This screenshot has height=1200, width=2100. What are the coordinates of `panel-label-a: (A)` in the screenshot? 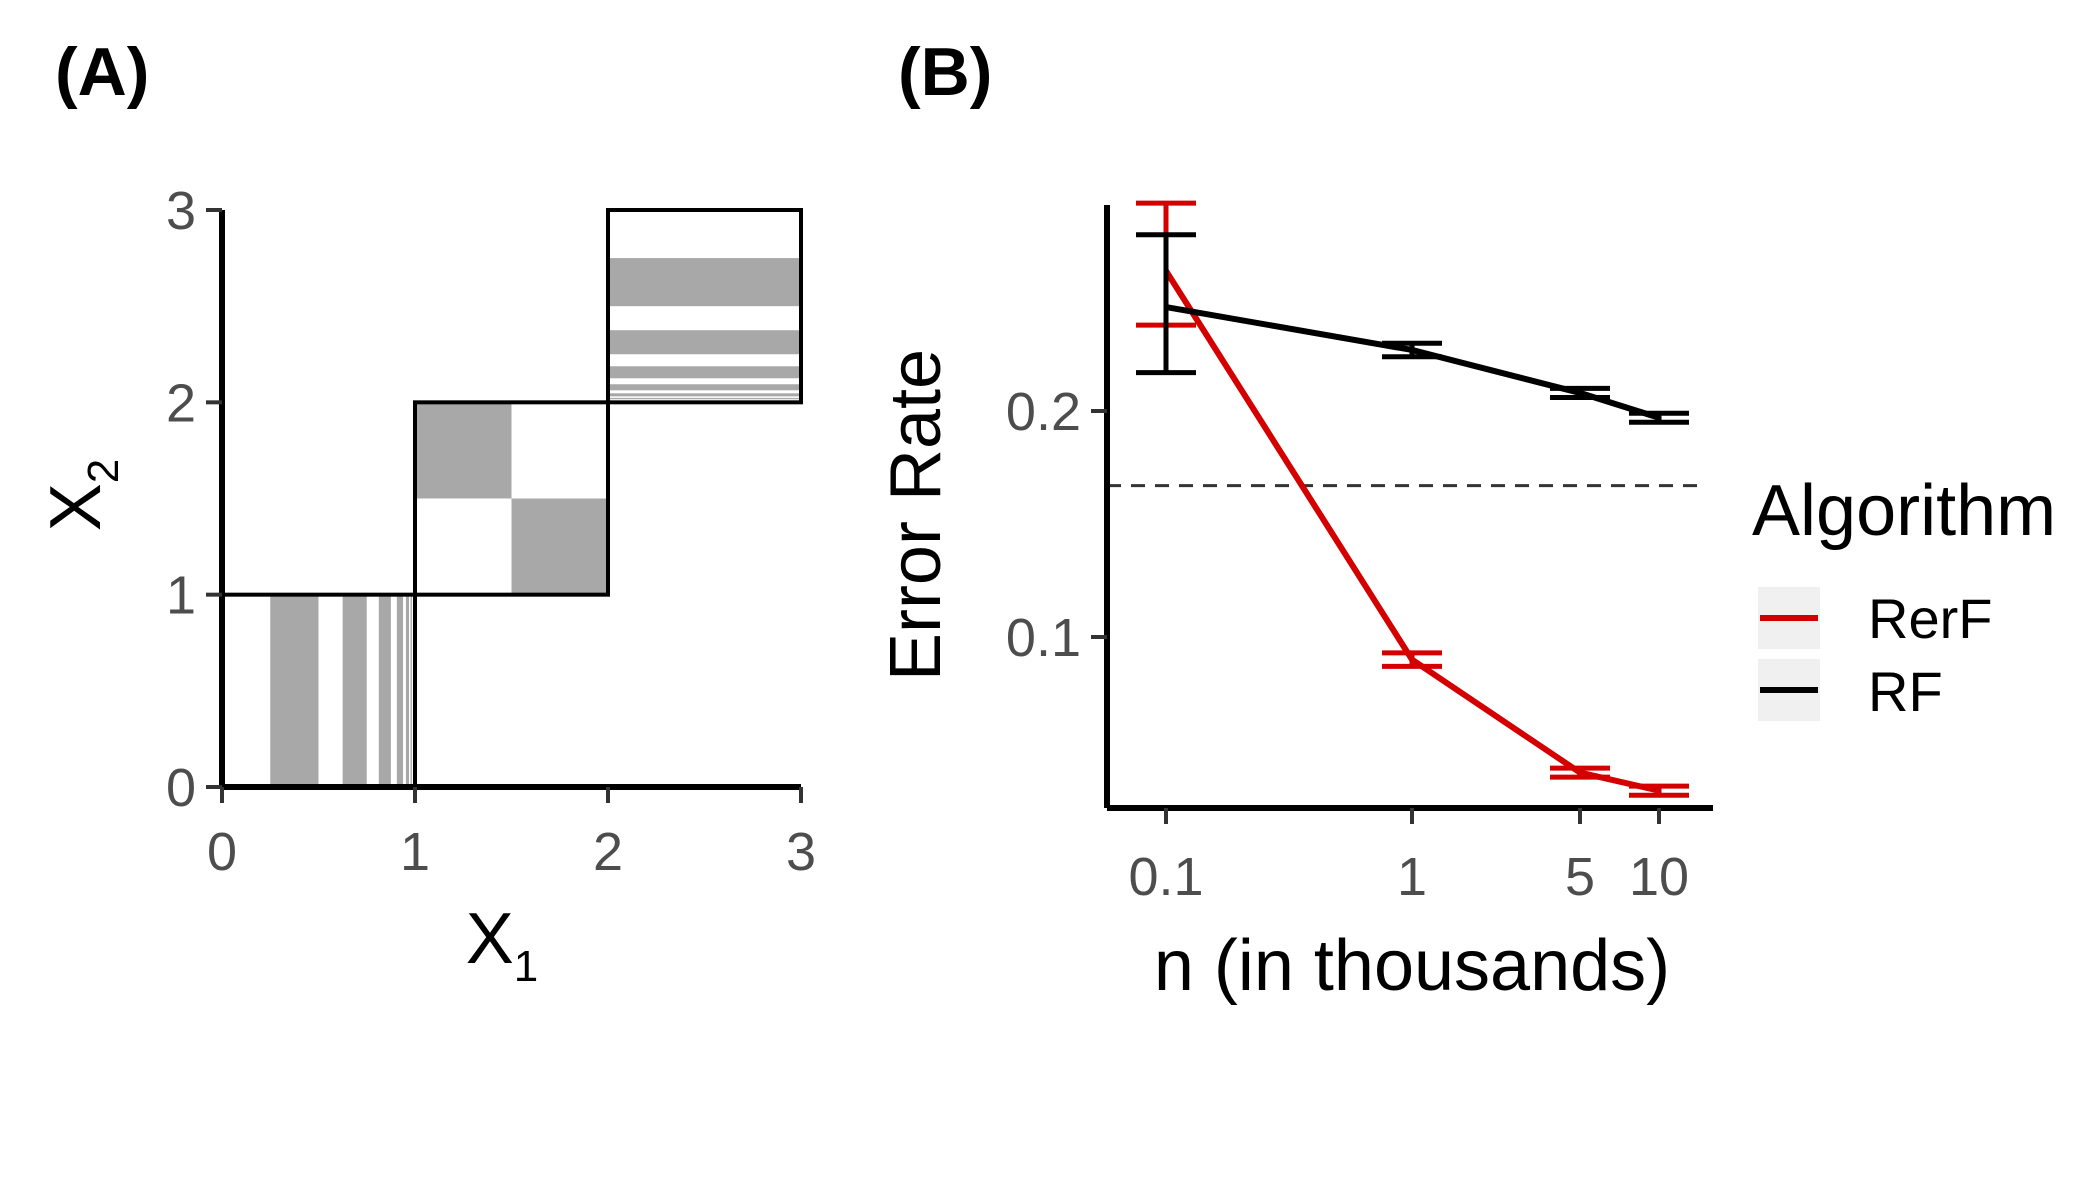 It's located at (102, 72).